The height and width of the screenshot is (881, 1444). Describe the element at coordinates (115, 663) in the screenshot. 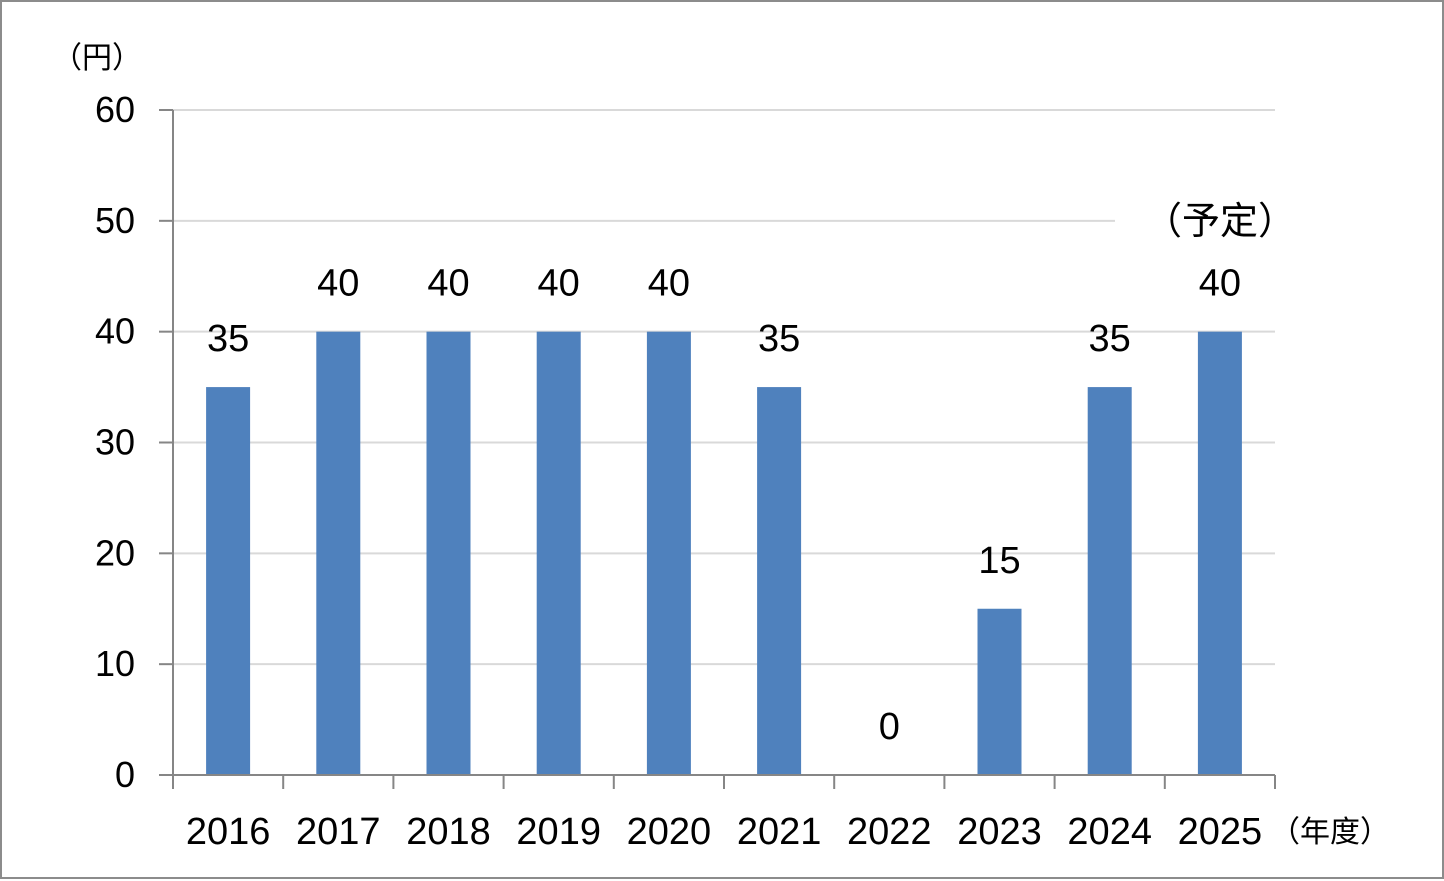

I see `y-tick-label-10: 10` at that location.